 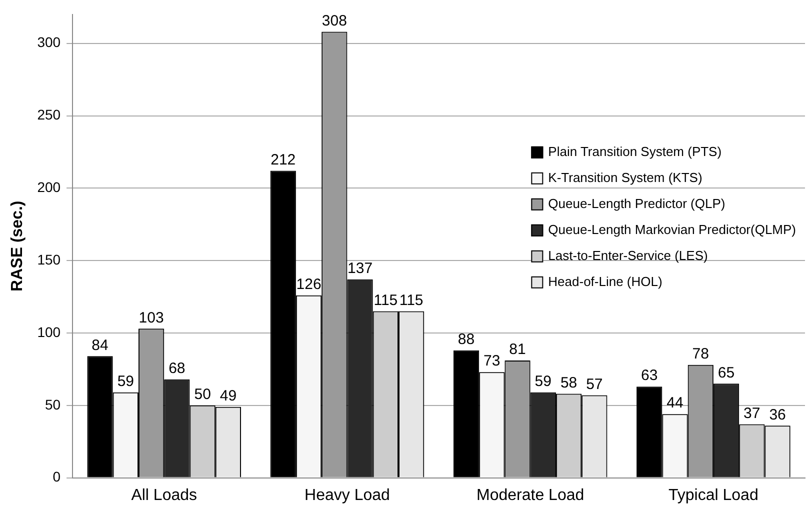 What do you see at coordinates (49, 332) in the screenshot?
I see `y-tick-label: 100` at bounding box center [49, 332].